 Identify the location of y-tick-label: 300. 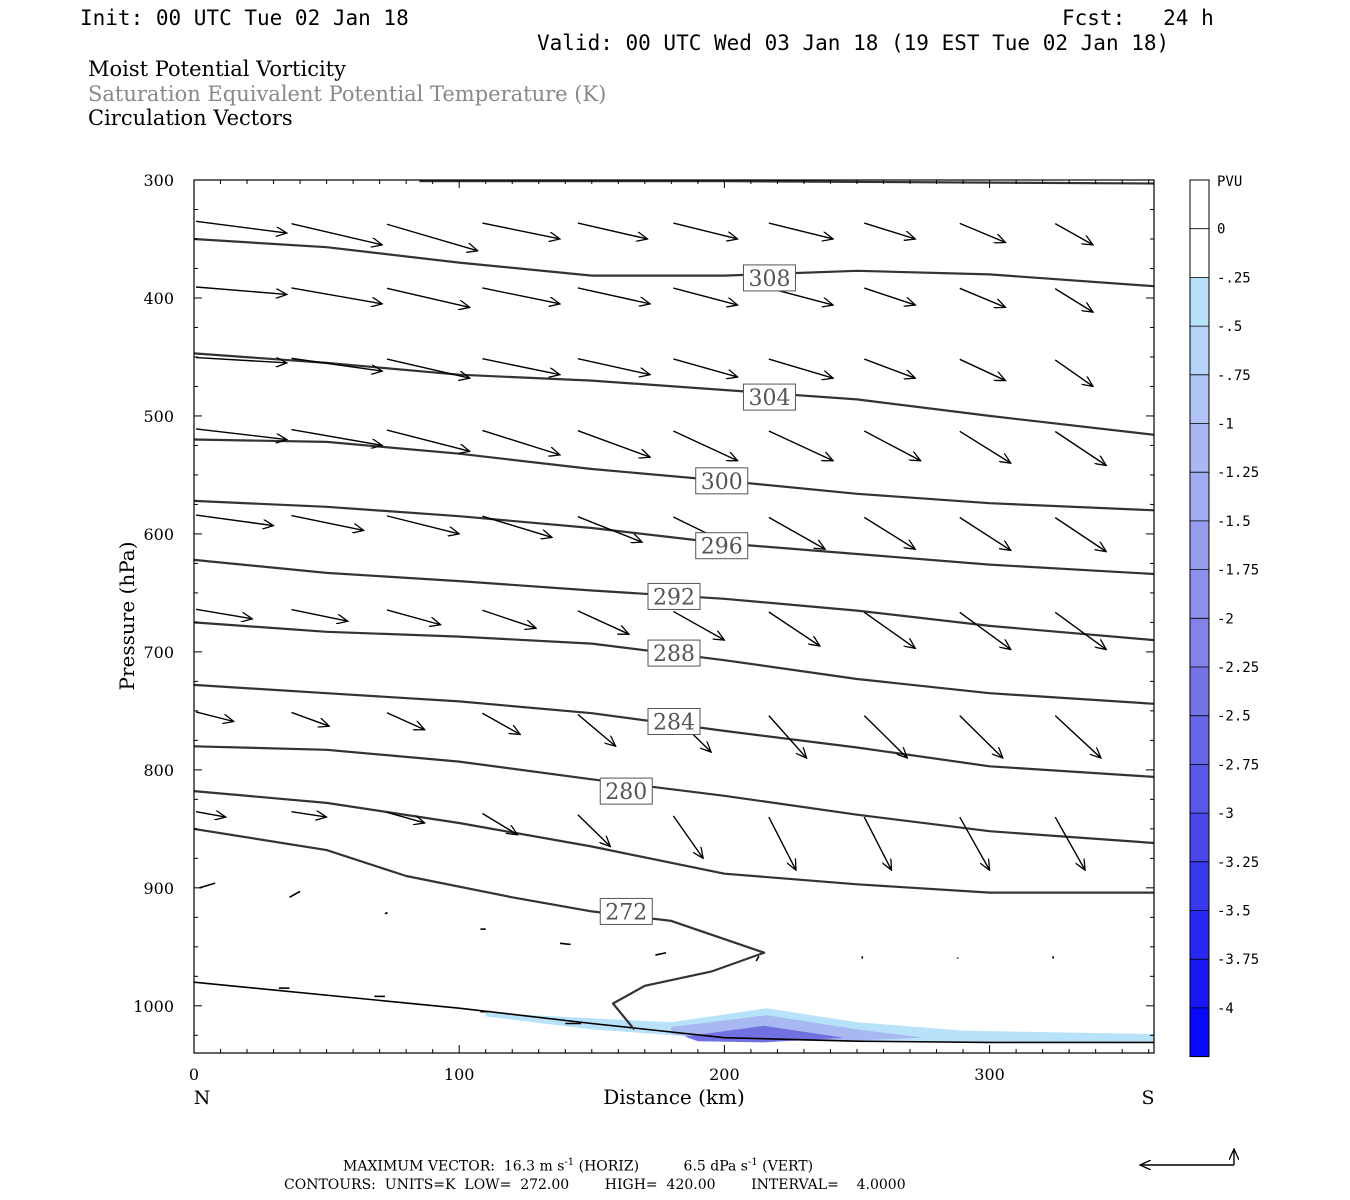
(158, 180).